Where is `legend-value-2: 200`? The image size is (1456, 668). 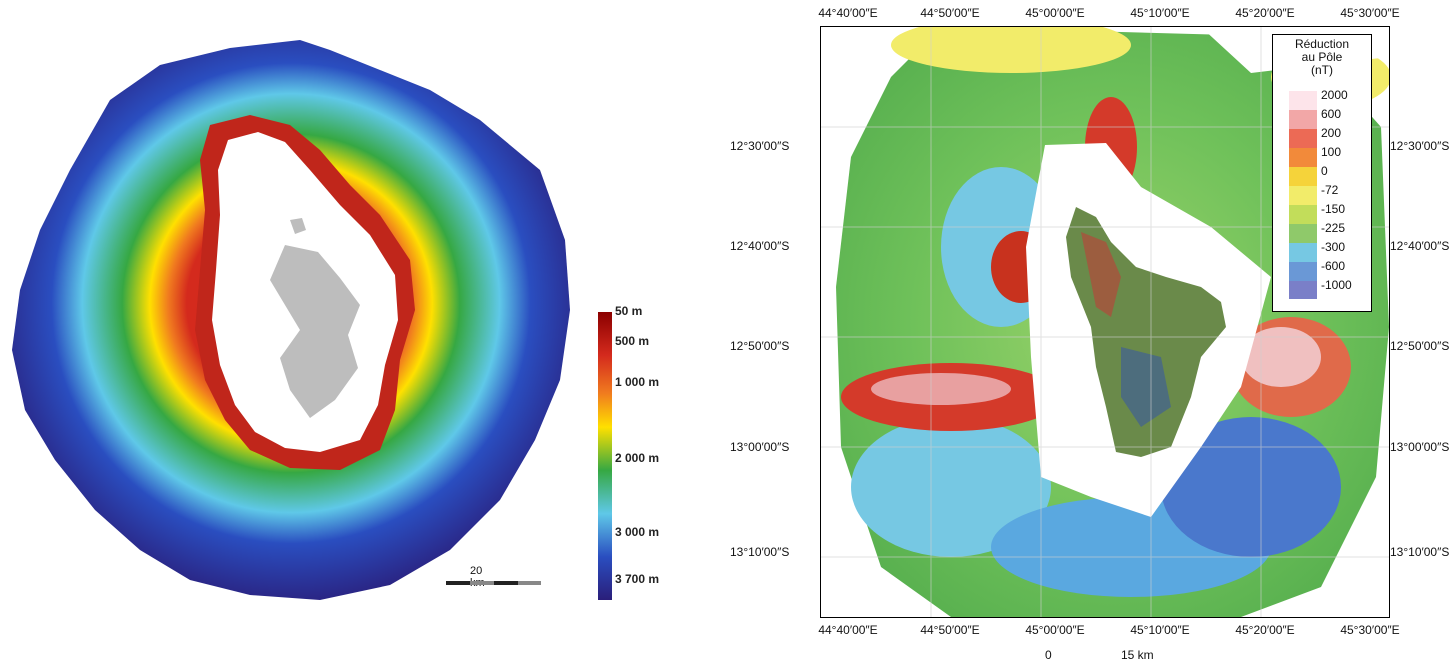
legend-value-2: 200 is located at coordinates (1331, 133).